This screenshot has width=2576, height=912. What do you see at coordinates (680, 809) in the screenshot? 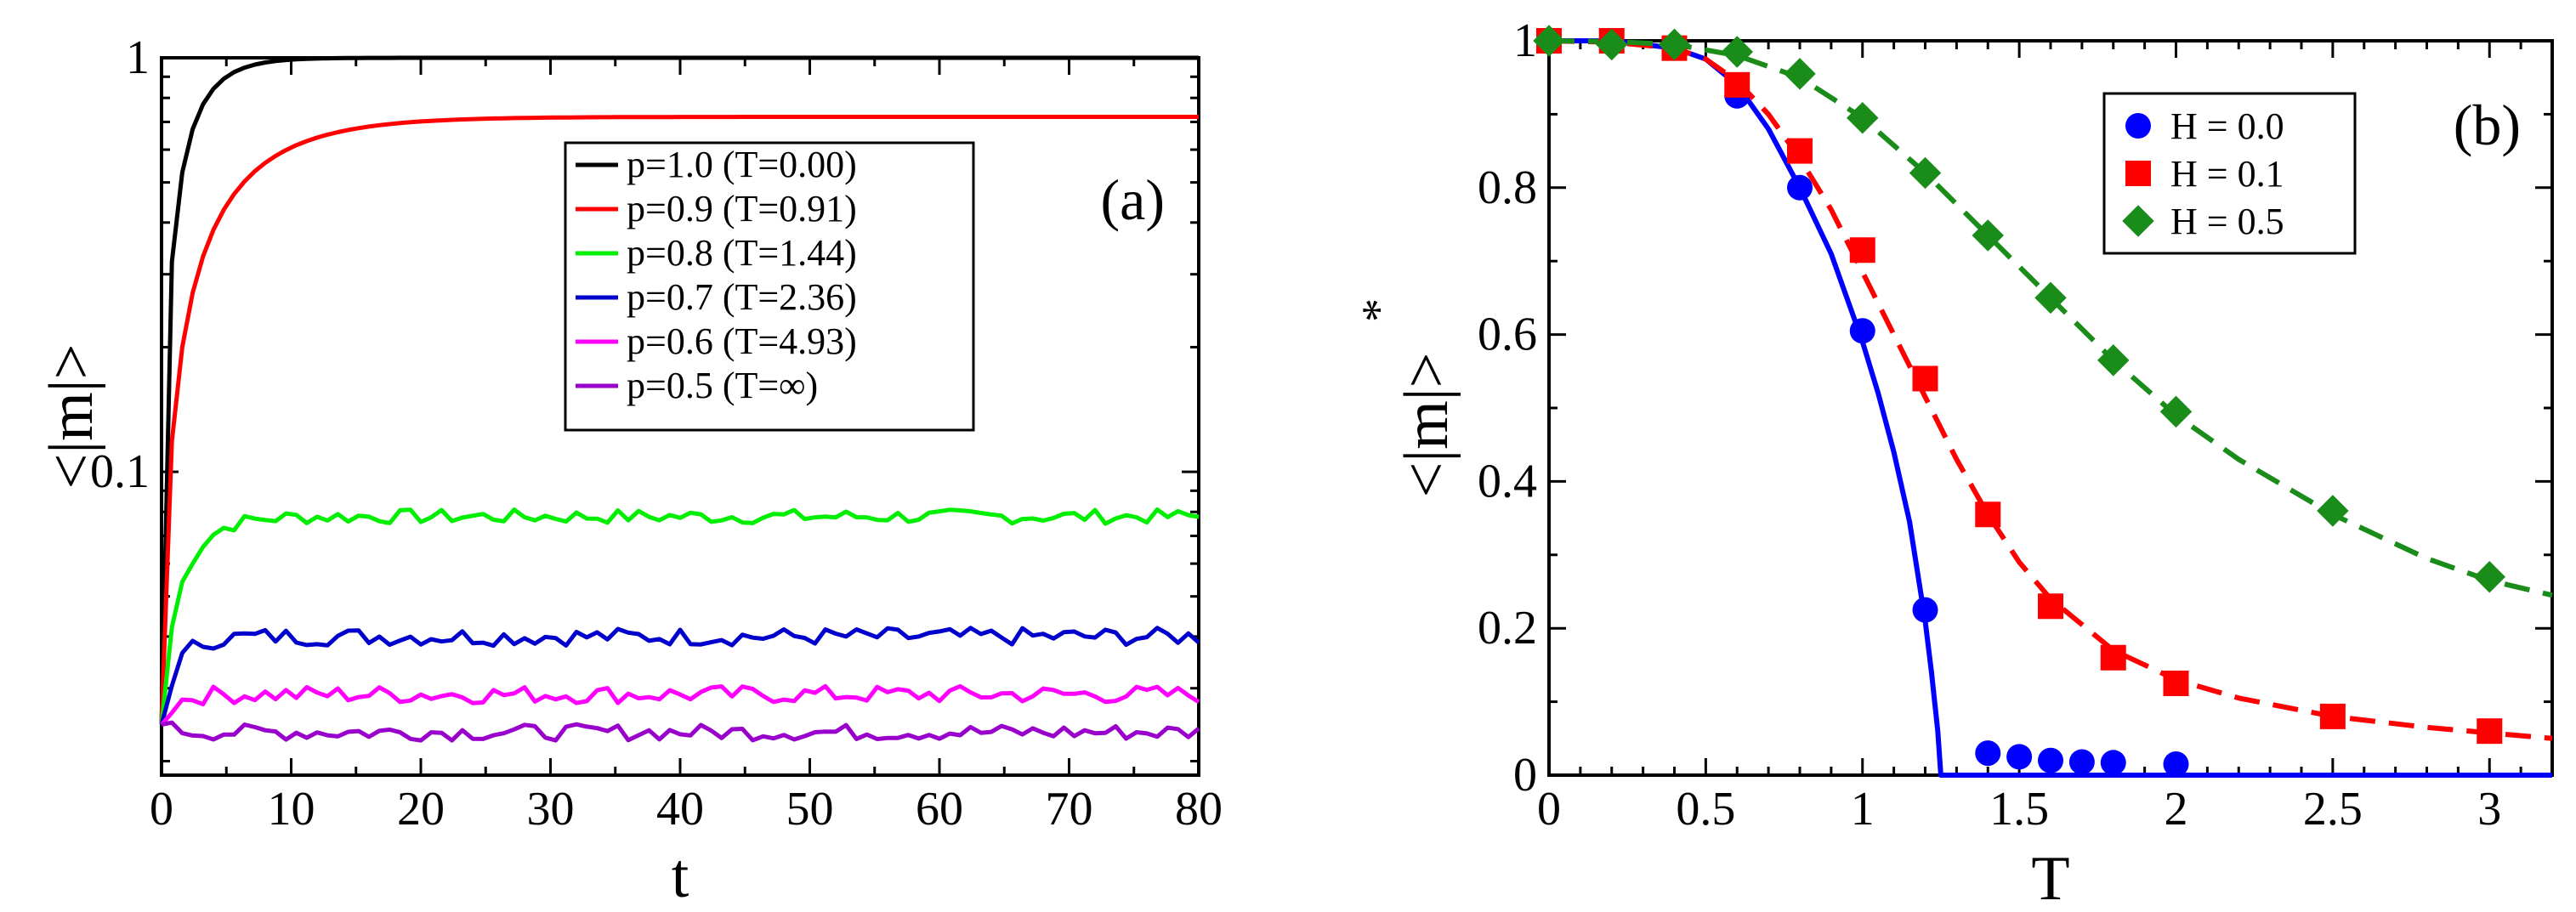
I see `x-tick-label-a: 40` at bounding box center [680, 809].